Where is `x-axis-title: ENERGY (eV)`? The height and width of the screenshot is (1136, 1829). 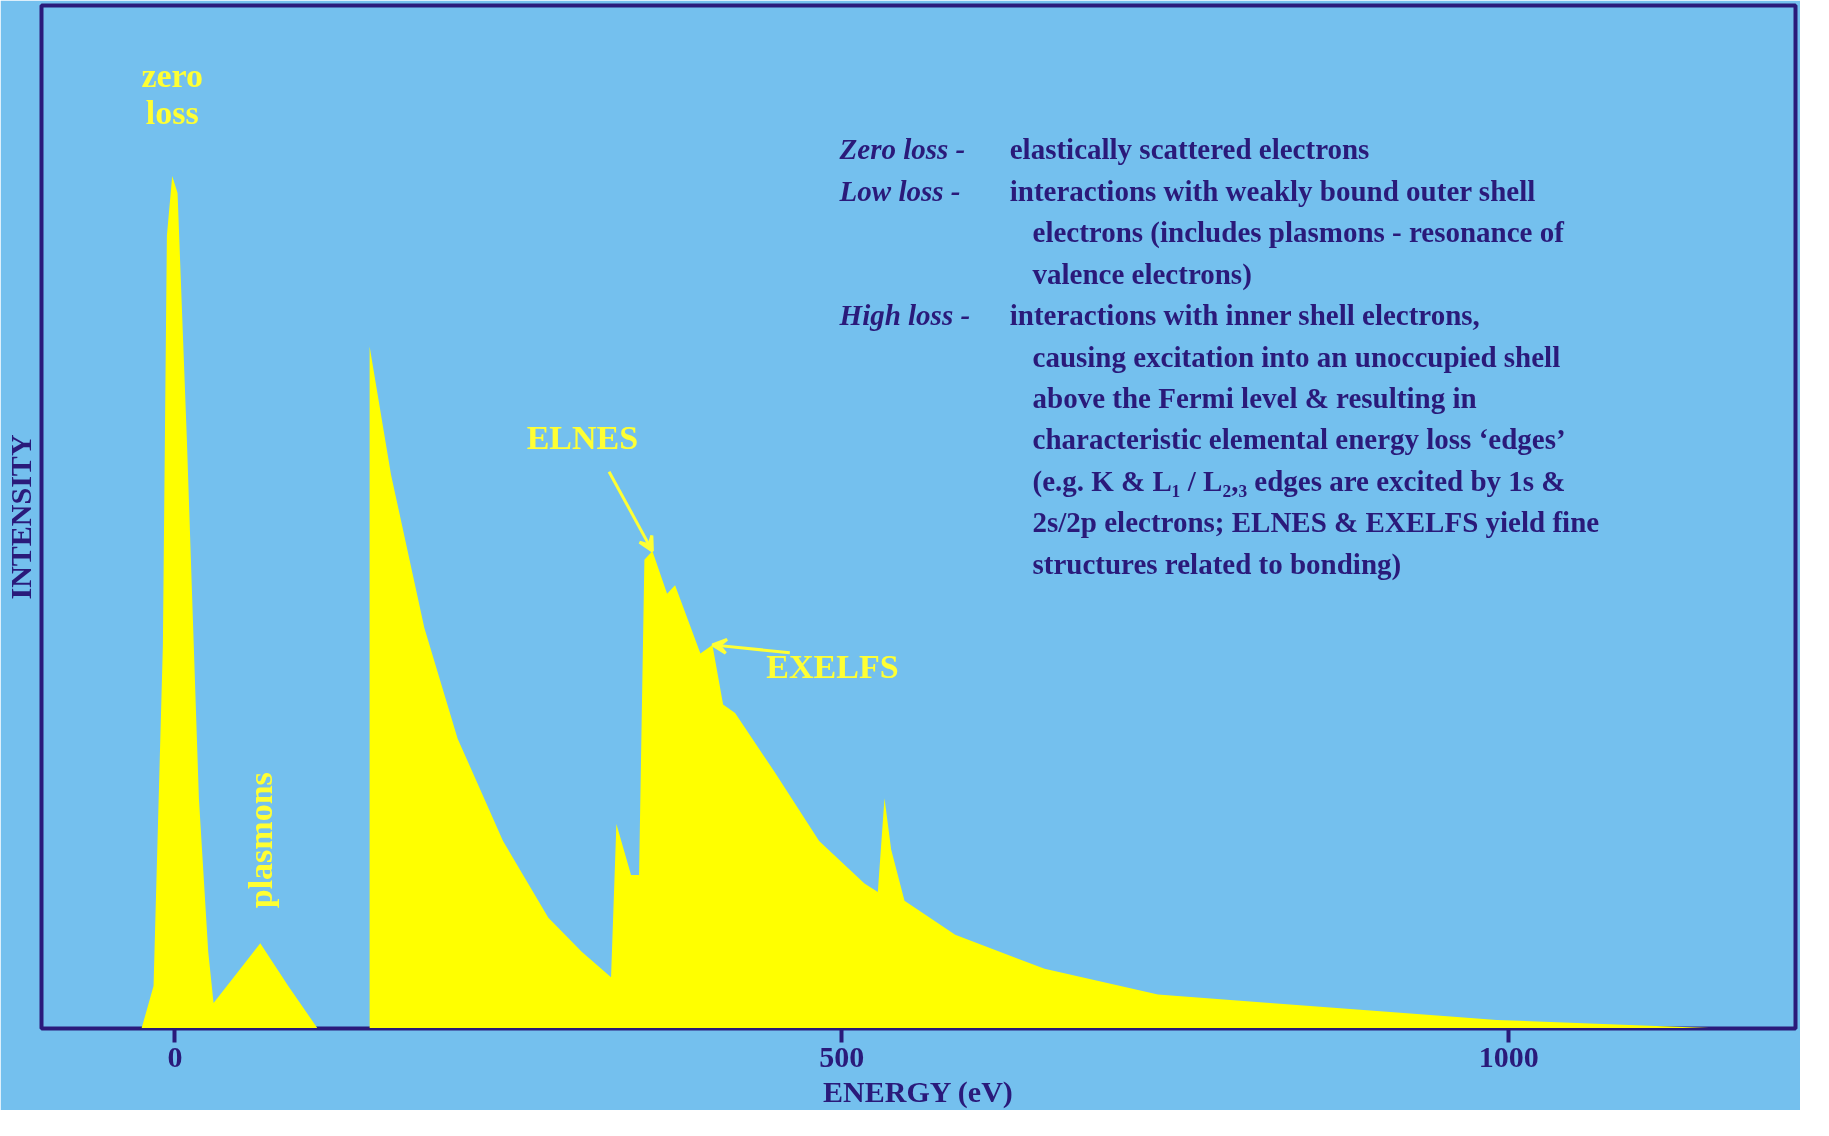 x-axis-title: ENERGY (eV) is located at coordinates (918, 1091).